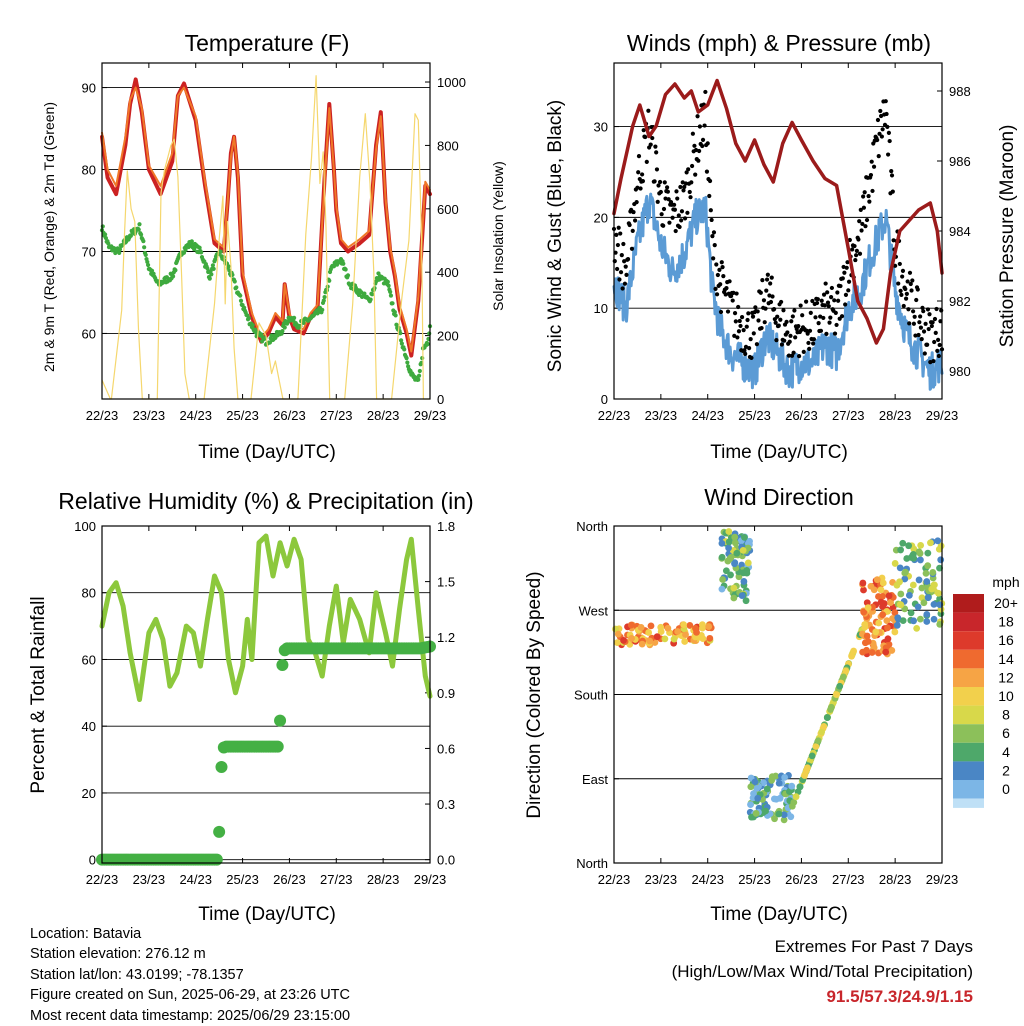 The height and width of the screenshot is (1026, 1024). What do you see at coordinates (446, 526) in the screenshot?
I see `humidity-y2tick-label: 1.8` at bounding box center [446, 526].